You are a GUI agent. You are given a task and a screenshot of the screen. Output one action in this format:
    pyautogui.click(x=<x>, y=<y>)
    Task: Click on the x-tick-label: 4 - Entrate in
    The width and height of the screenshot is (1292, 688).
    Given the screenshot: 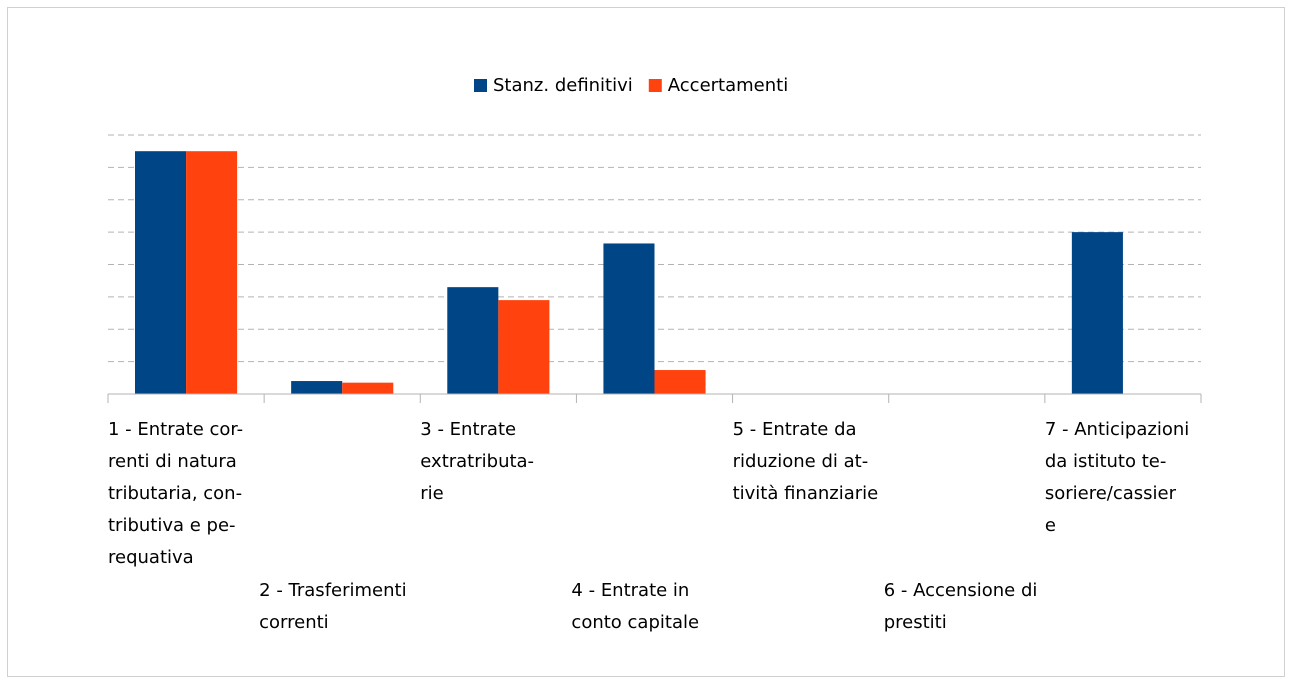 What is the action you would take?
    pyautogui.click(x=630, y=590)
    